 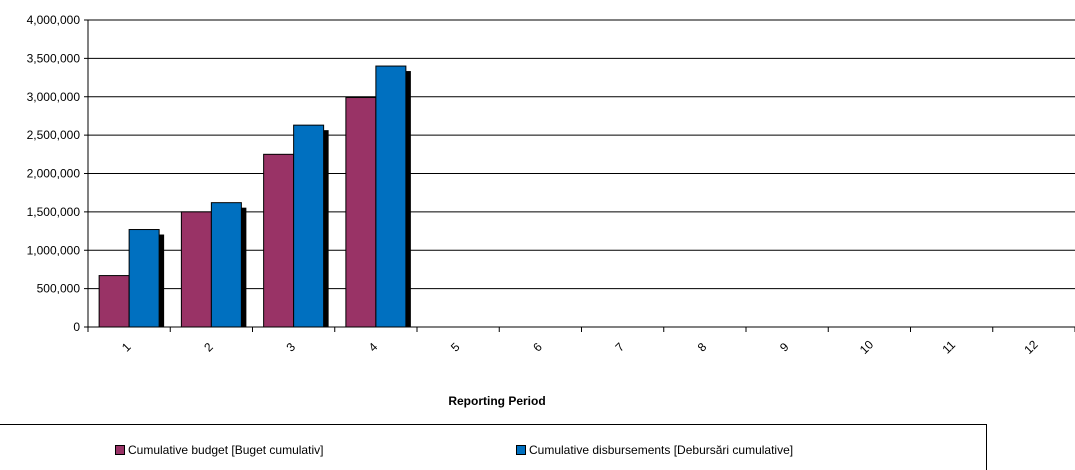 What do you see at coordinates (59, 289) in the screenshot?
I see `y-tick-label: 500,000` at bounding box center [59, 289].